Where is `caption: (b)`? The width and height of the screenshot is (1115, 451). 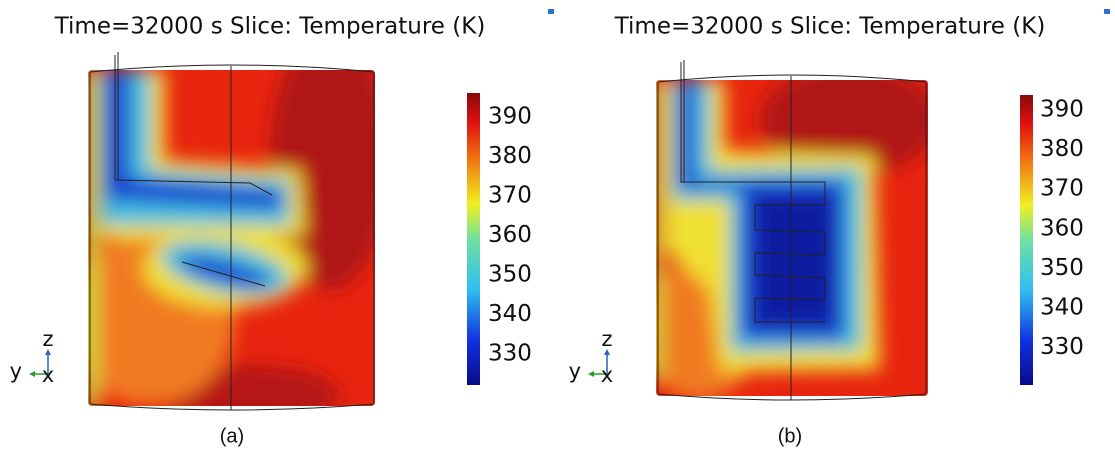
caption: (b) is located at coordinates (790, 436).